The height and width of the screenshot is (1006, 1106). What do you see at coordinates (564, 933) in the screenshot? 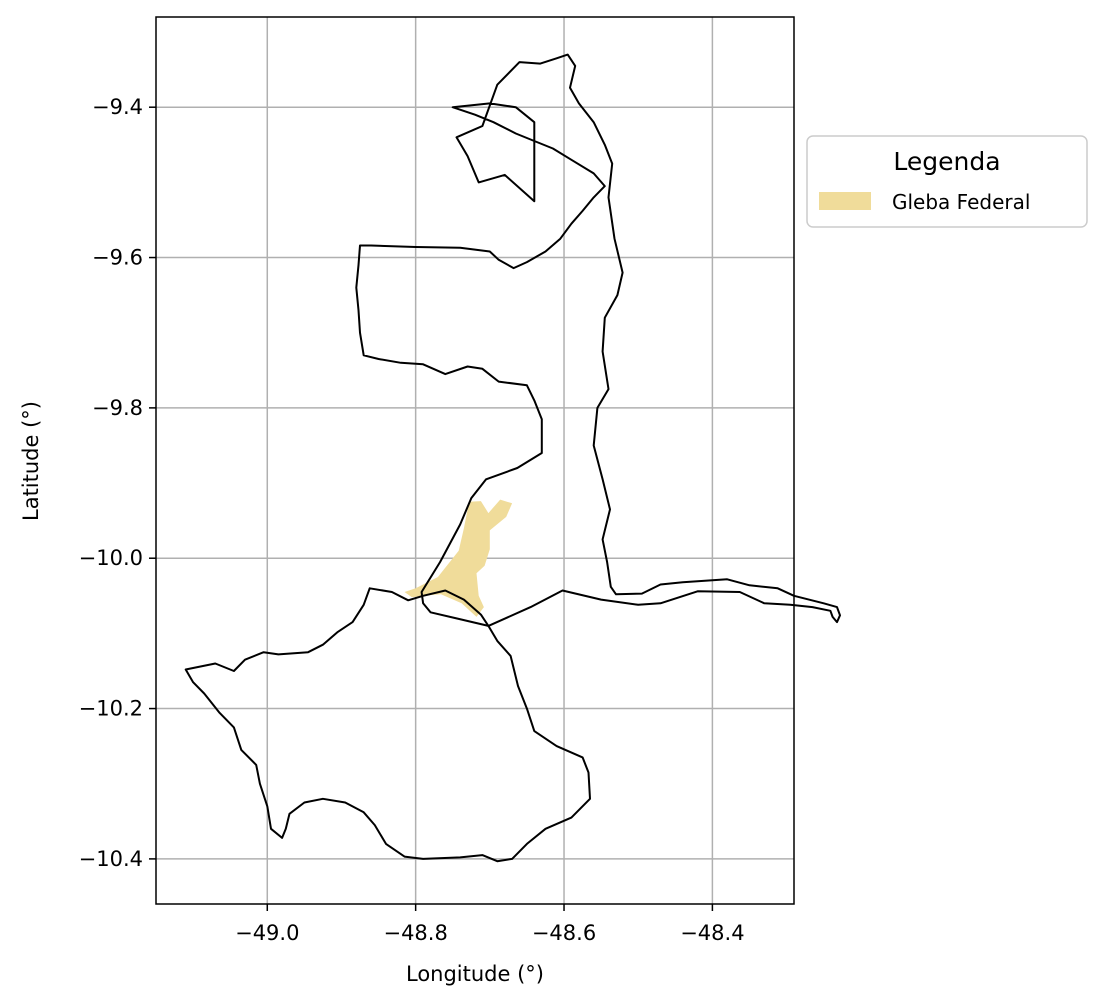
I see `x-tick-label: −48.6` at bounding box center [564, 933].